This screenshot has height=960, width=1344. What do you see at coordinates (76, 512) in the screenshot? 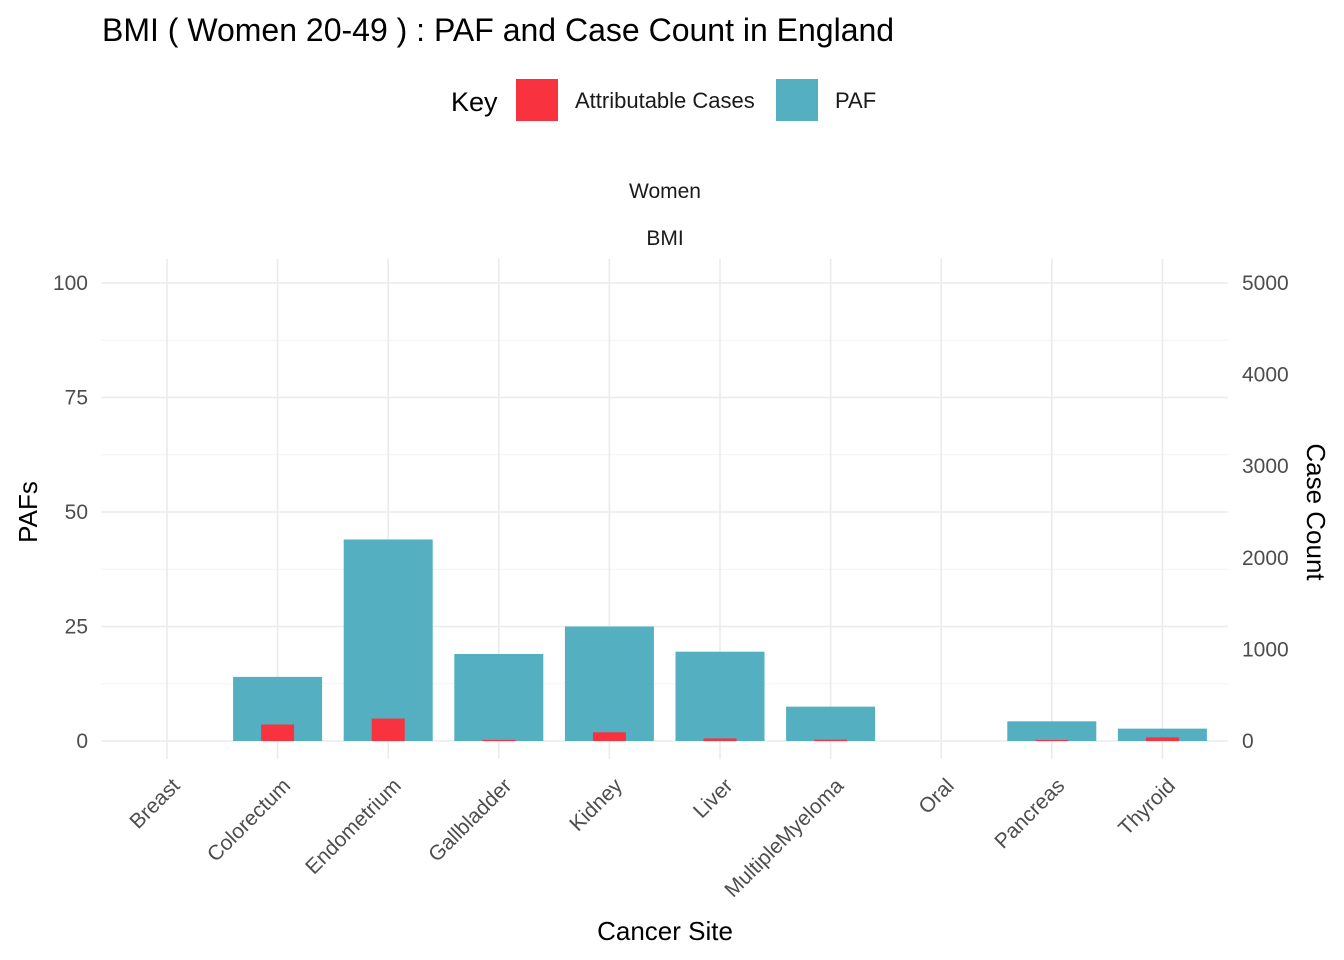
I see `y-tick-label: 50` at bounding box center [76, 512].